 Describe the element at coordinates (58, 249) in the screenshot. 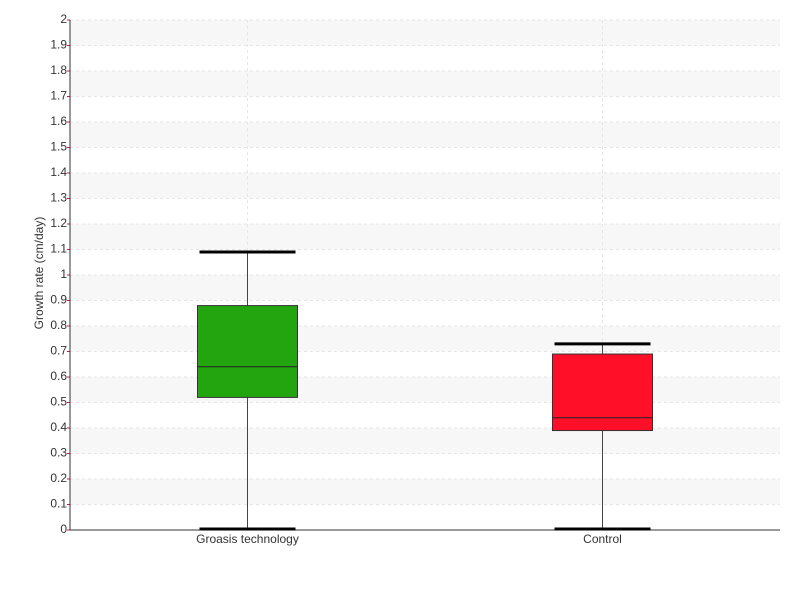

I see `y-tick-label: 1.1` at that location.